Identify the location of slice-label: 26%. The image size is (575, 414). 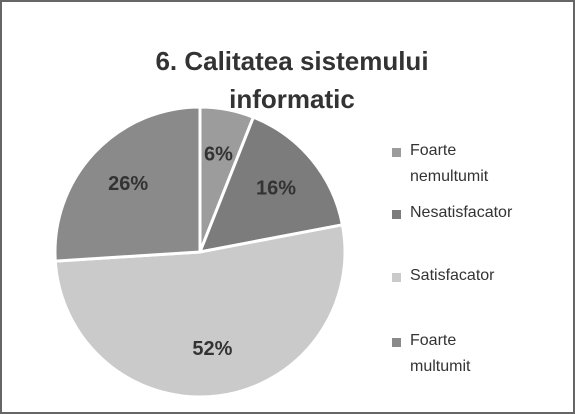
(128, 184).